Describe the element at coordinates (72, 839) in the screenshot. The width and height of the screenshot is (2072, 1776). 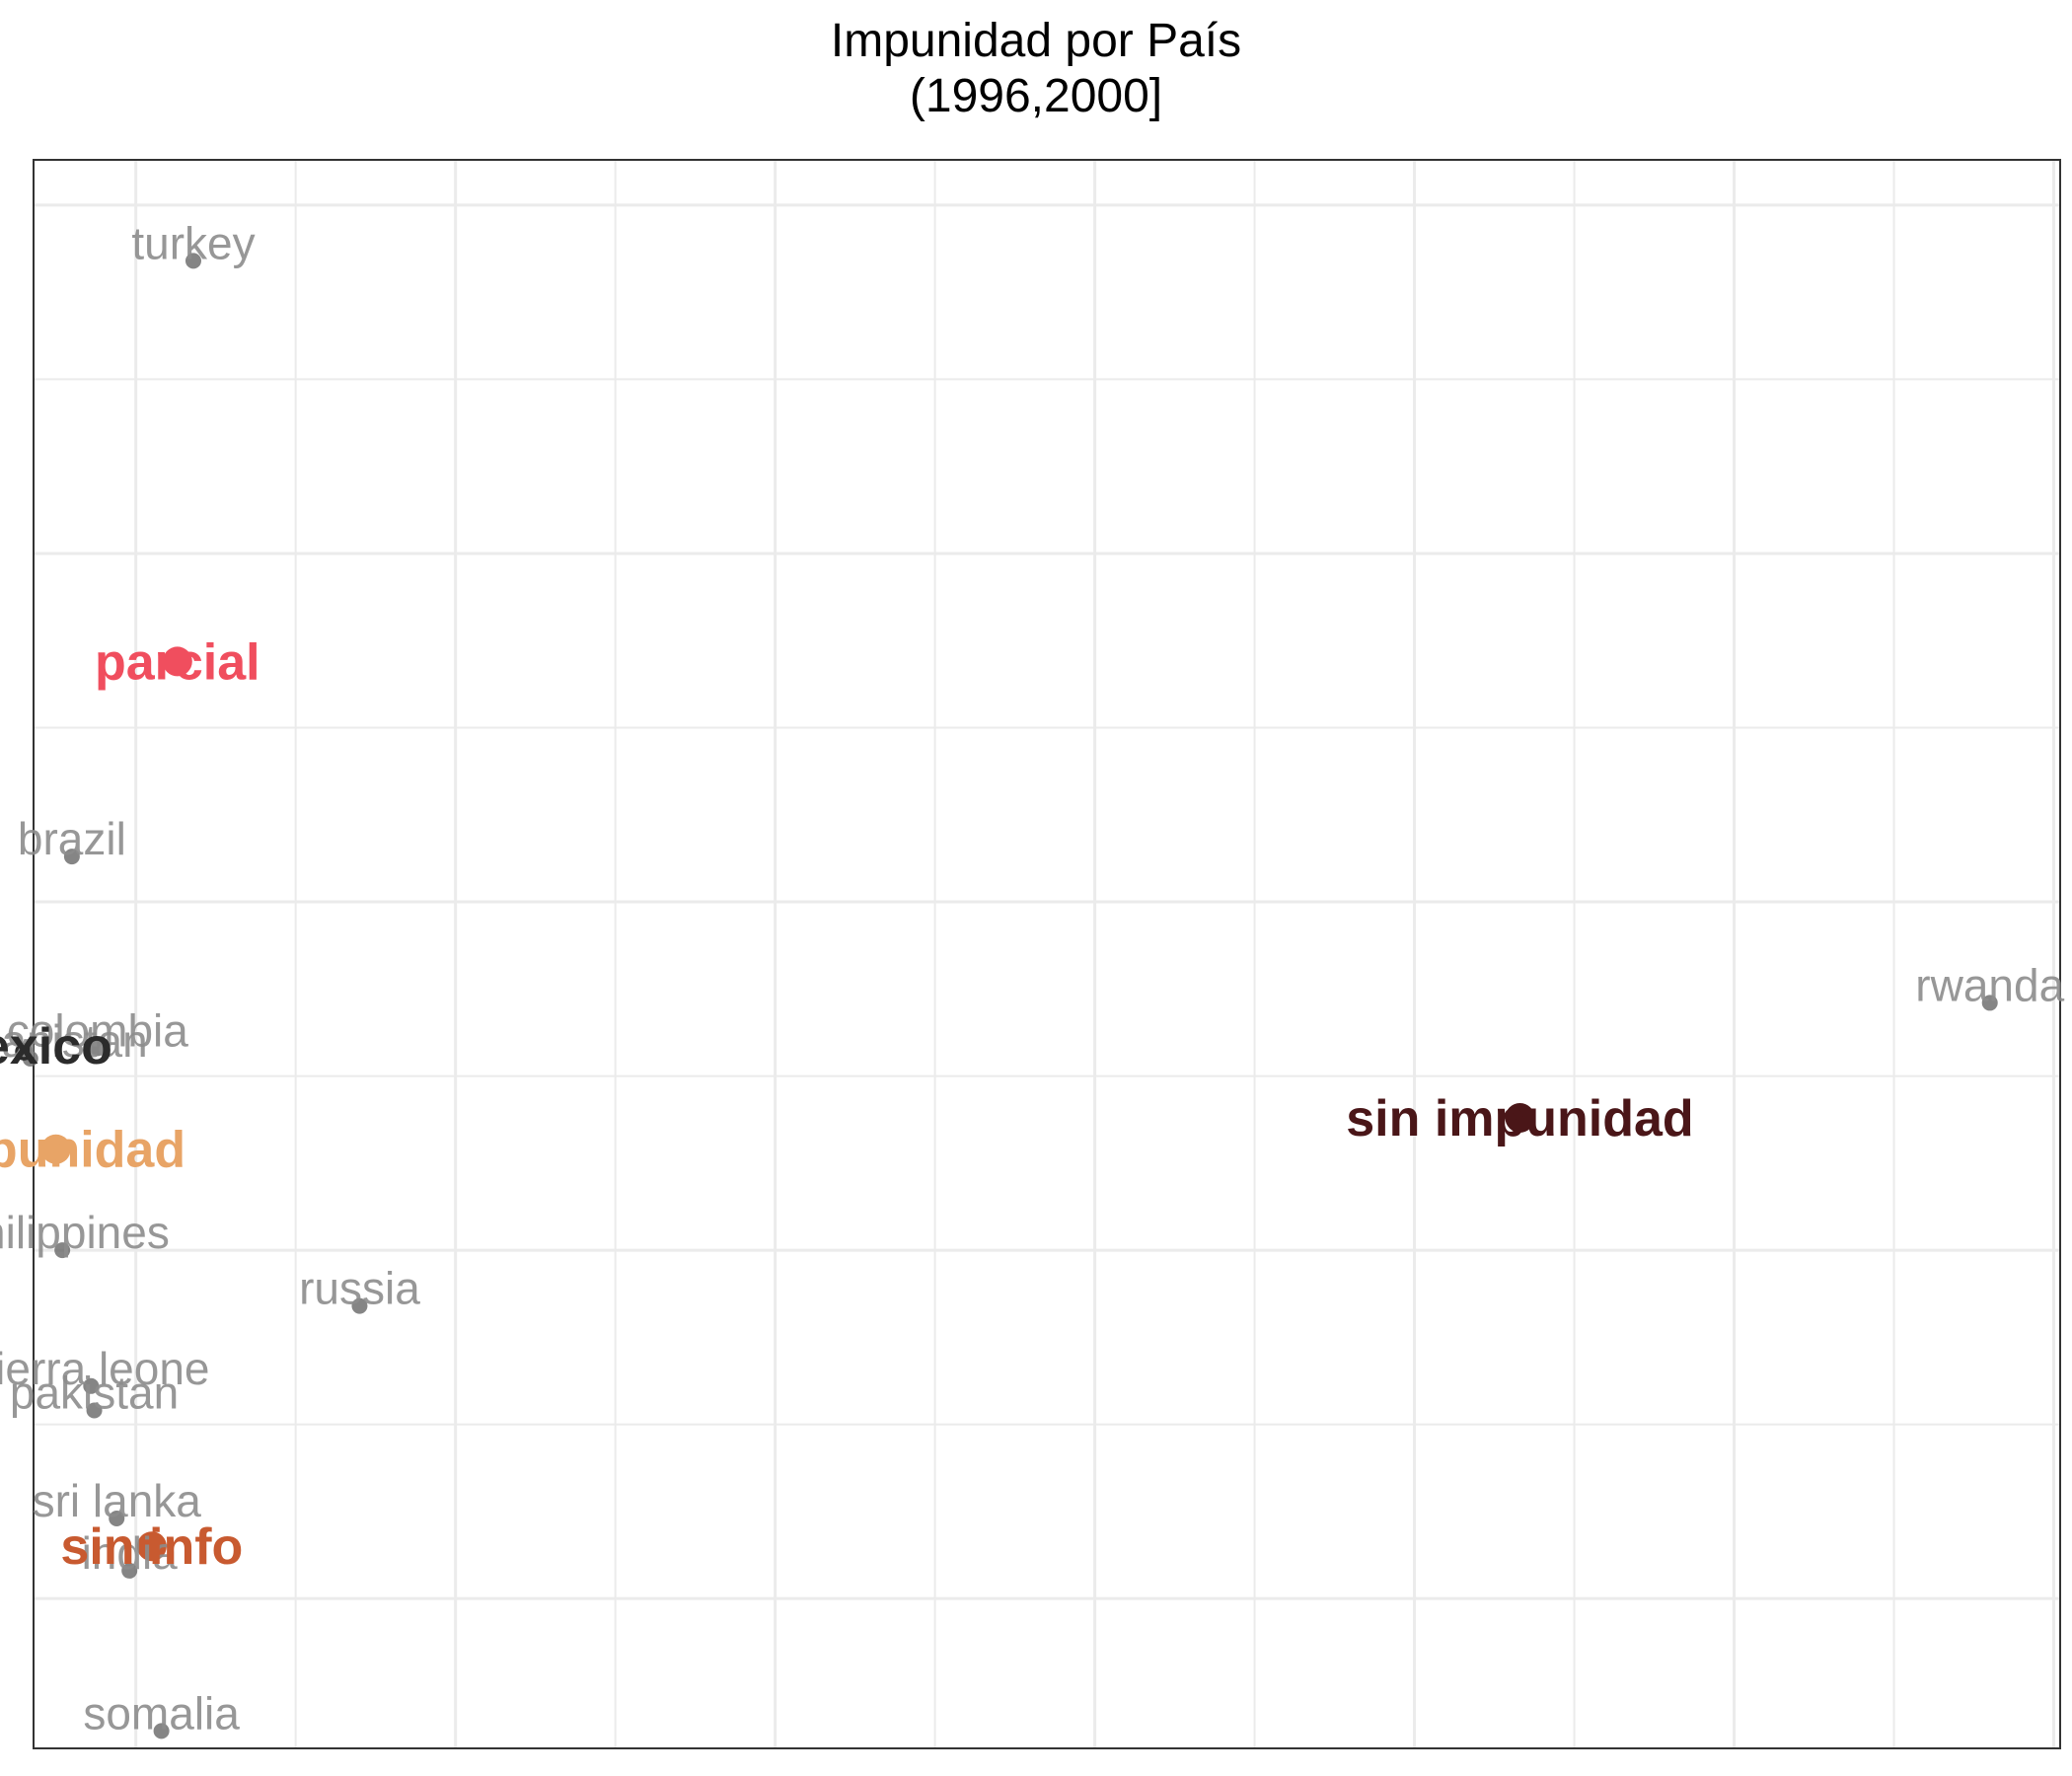
I see `country-label: brazil` at that location.